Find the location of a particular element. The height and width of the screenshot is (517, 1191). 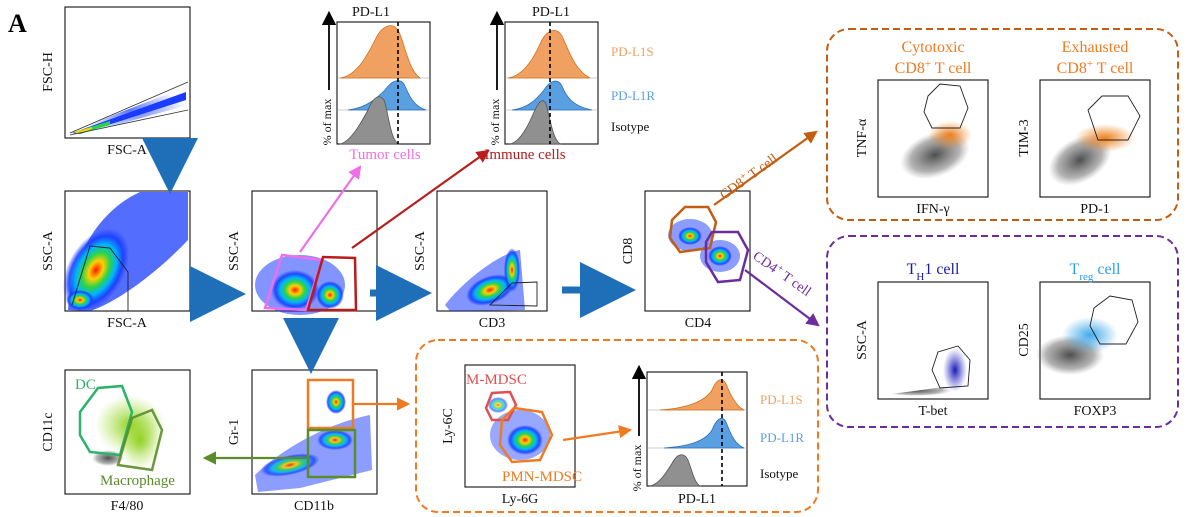

tumor-arrow is located at coordinates (330, 209).